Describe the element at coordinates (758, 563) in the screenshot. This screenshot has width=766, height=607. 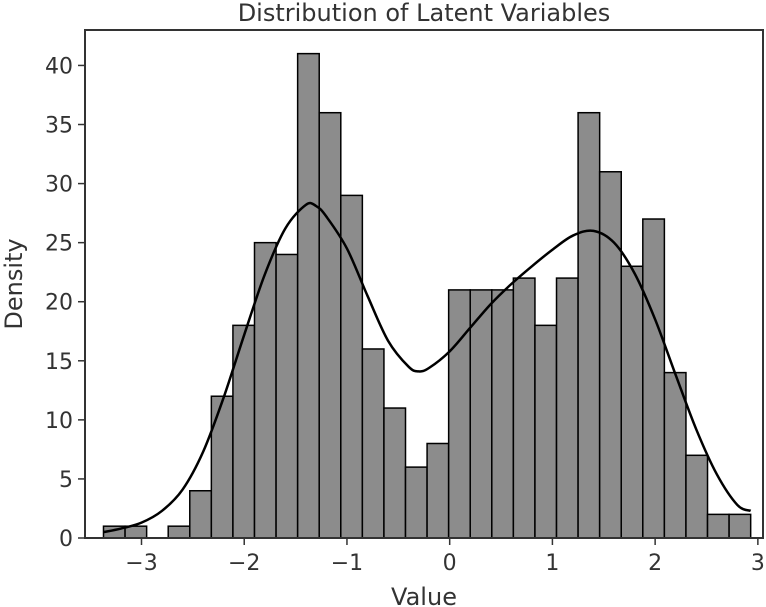
I see `x-tick-label: 3` at that location.